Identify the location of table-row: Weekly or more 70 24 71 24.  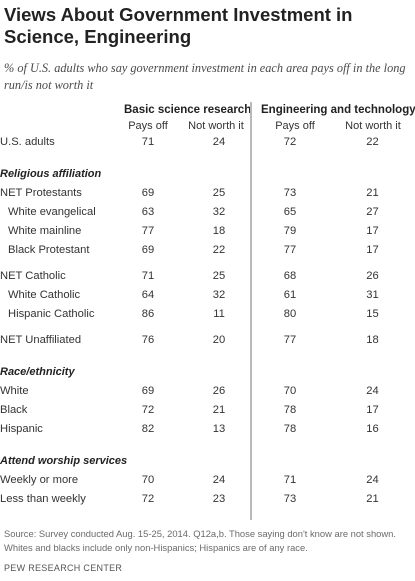
(207, 479).